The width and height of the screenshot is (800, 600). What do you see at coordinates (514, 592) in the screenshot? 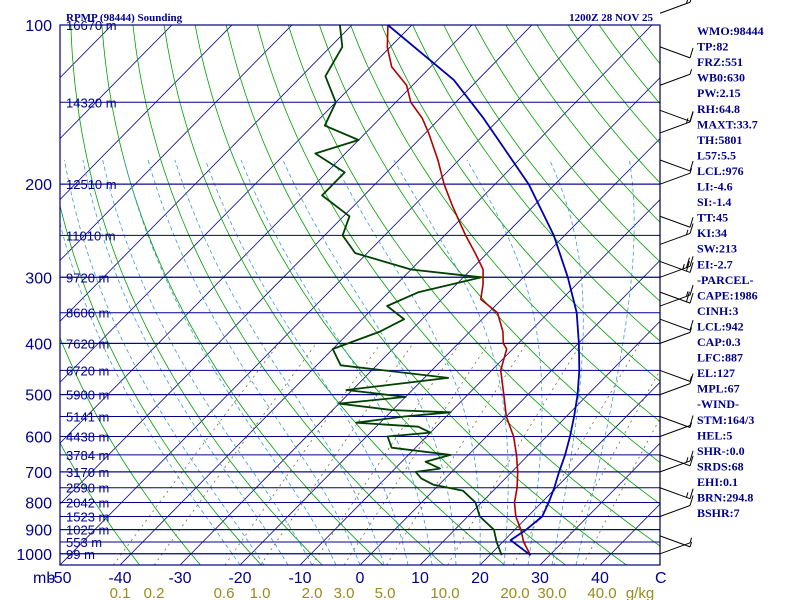
I see `mixing-ratio-tick-label: 20.0` at bounding box center [514, 592].